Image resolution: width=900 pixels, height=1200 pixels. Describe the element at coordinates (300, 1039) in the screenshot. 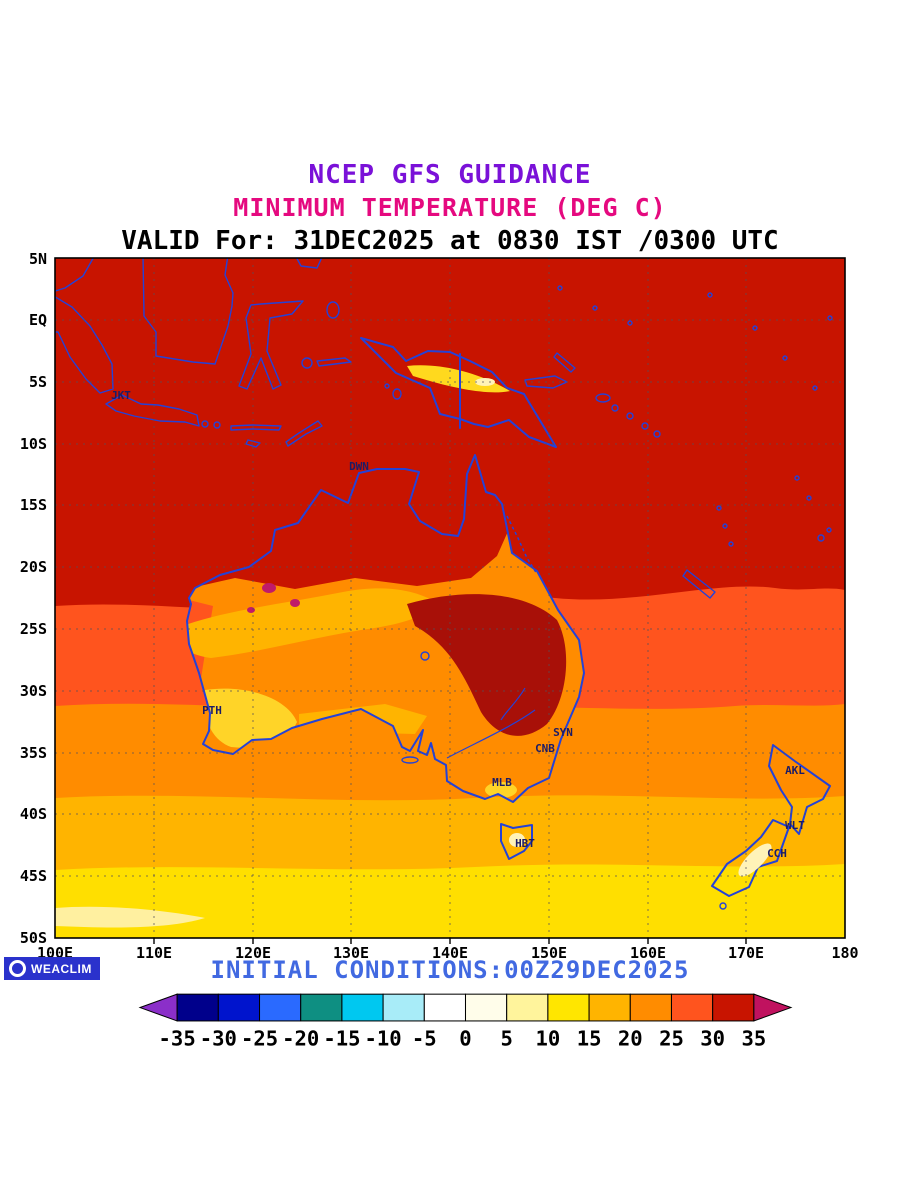

I see `colorbar-tick-label: -20` at that location.